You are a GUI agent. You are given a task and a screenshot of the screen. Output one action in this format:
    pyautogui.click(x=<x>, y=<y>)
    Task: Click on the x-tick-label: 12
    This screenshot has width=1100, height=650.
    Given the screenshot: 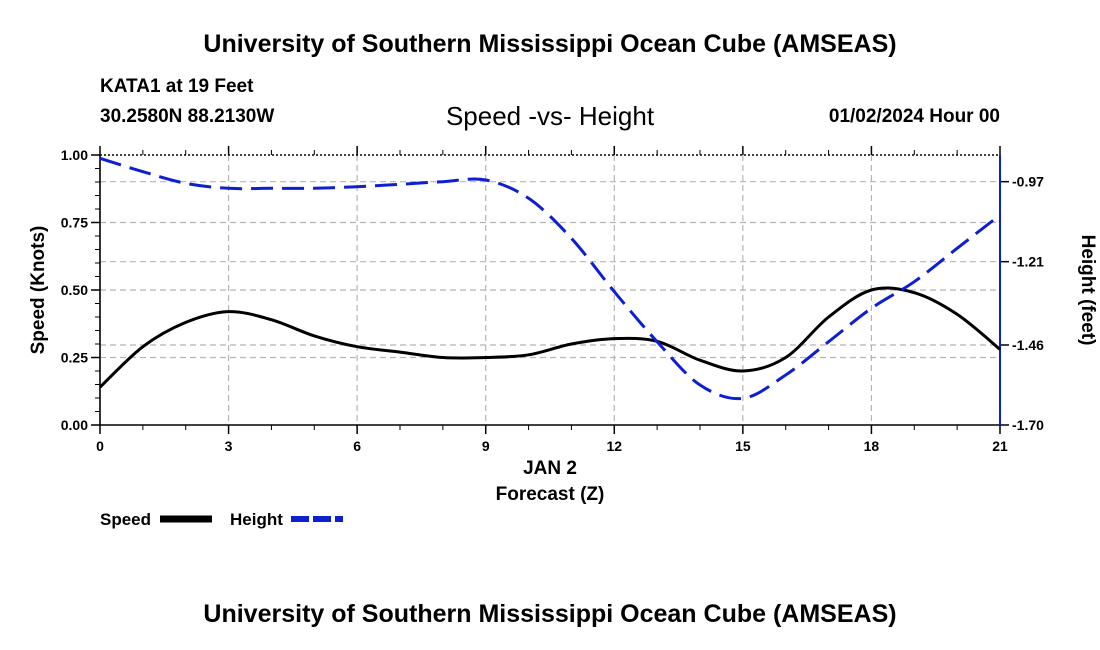 What is the action you would take?
    pyautogui.click(x=614, y=446)
    